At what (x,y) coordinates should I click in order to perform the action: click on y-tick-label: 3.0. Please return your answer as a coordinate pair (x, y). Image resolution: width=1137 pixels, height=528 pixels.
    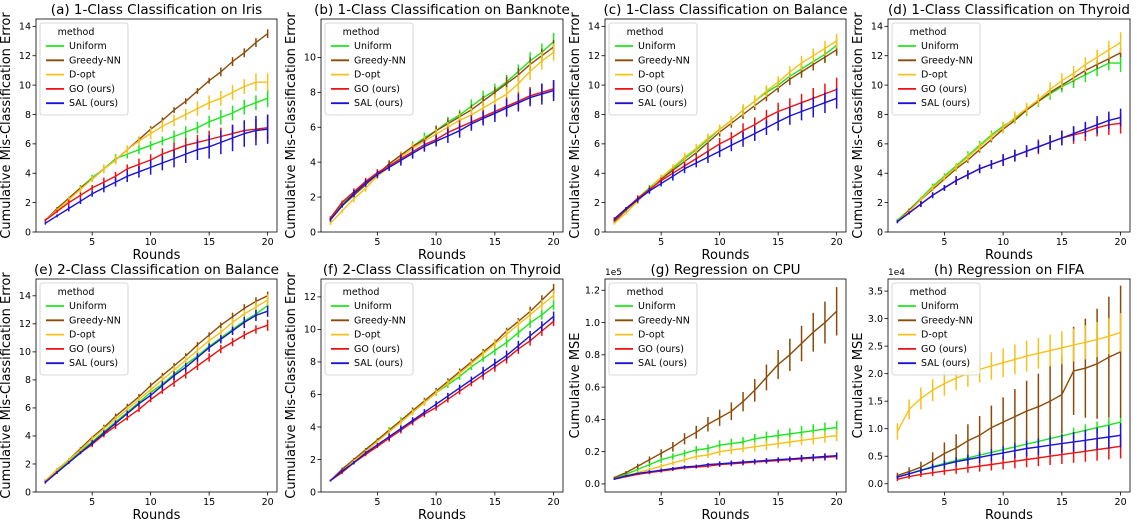
    Looking at the image, I should click on (875, 319).